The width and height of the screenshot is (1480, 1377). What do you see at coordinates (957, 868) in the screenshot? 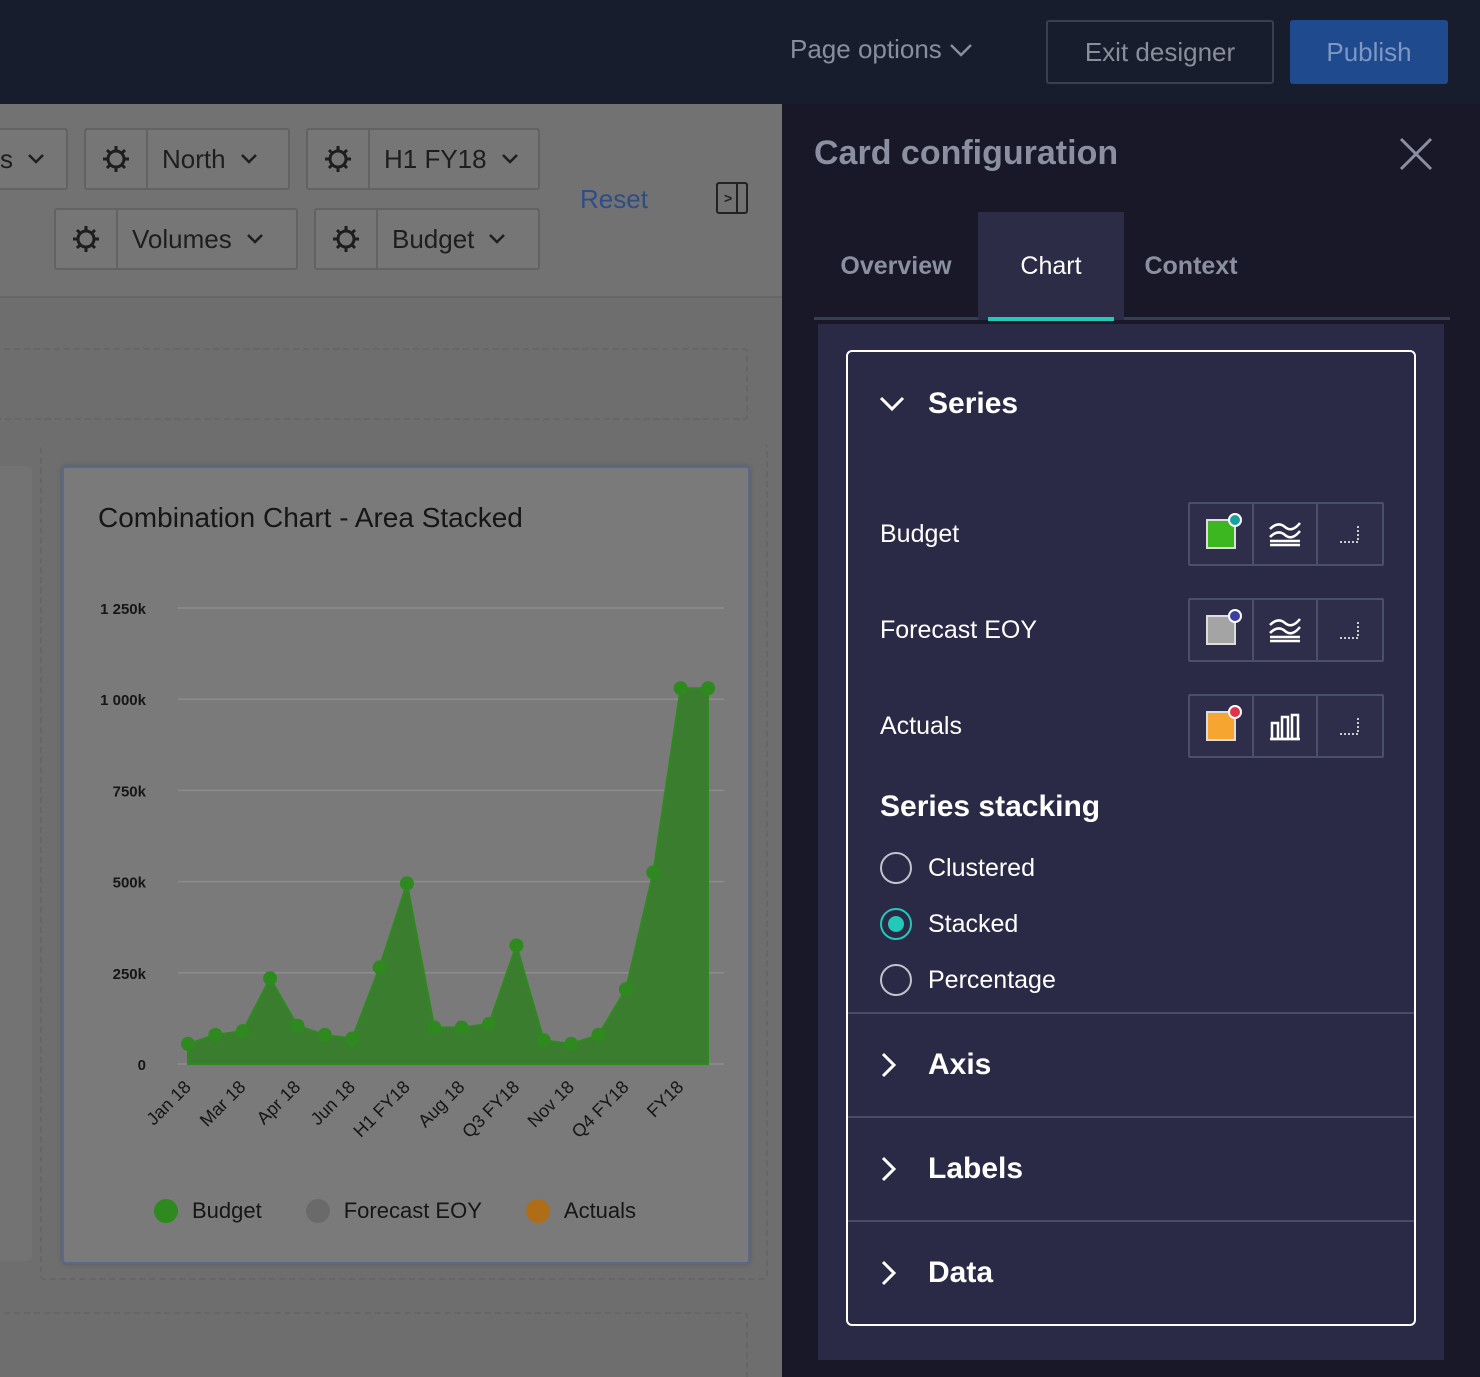
I see `radio-clustered: Clustered` at bounding box center [957, 868].